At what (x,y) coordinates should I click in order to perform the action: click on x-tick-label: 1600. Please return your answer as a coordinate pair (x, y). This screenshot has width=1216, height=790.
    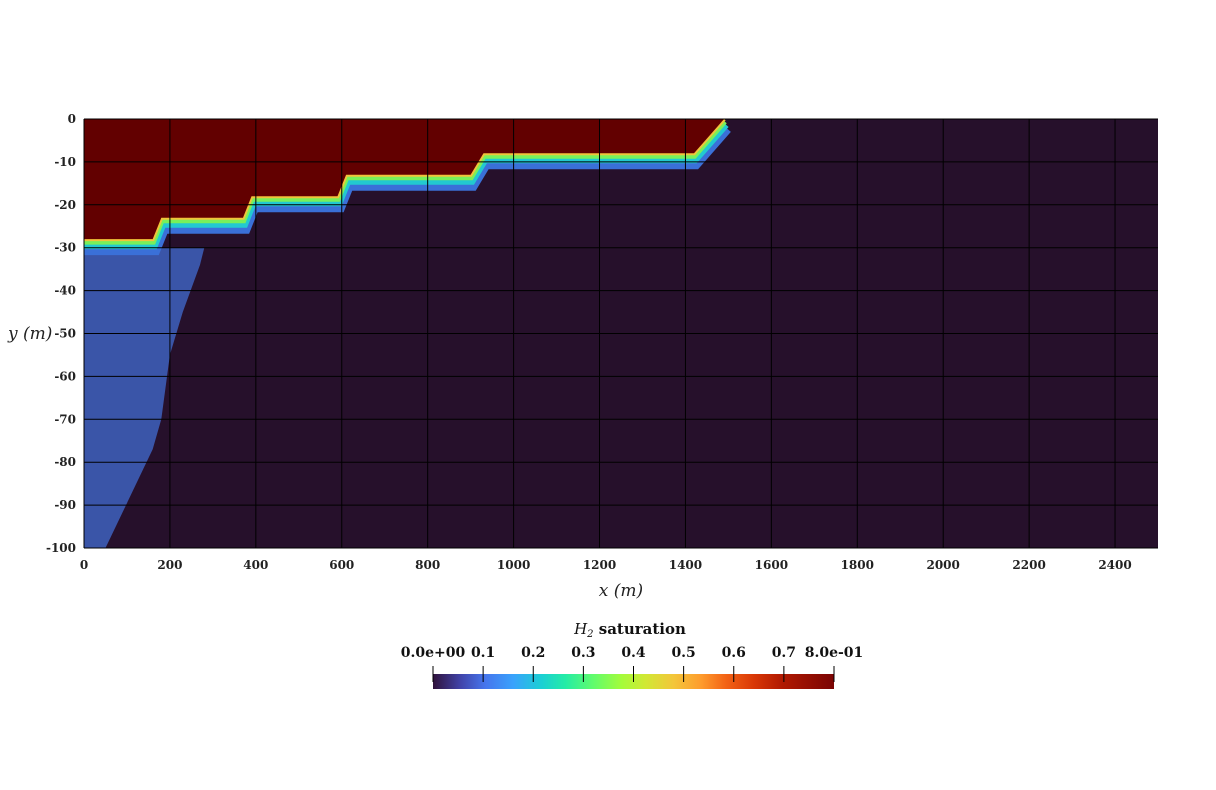
    Looking at the image, I should click on (771, 565).